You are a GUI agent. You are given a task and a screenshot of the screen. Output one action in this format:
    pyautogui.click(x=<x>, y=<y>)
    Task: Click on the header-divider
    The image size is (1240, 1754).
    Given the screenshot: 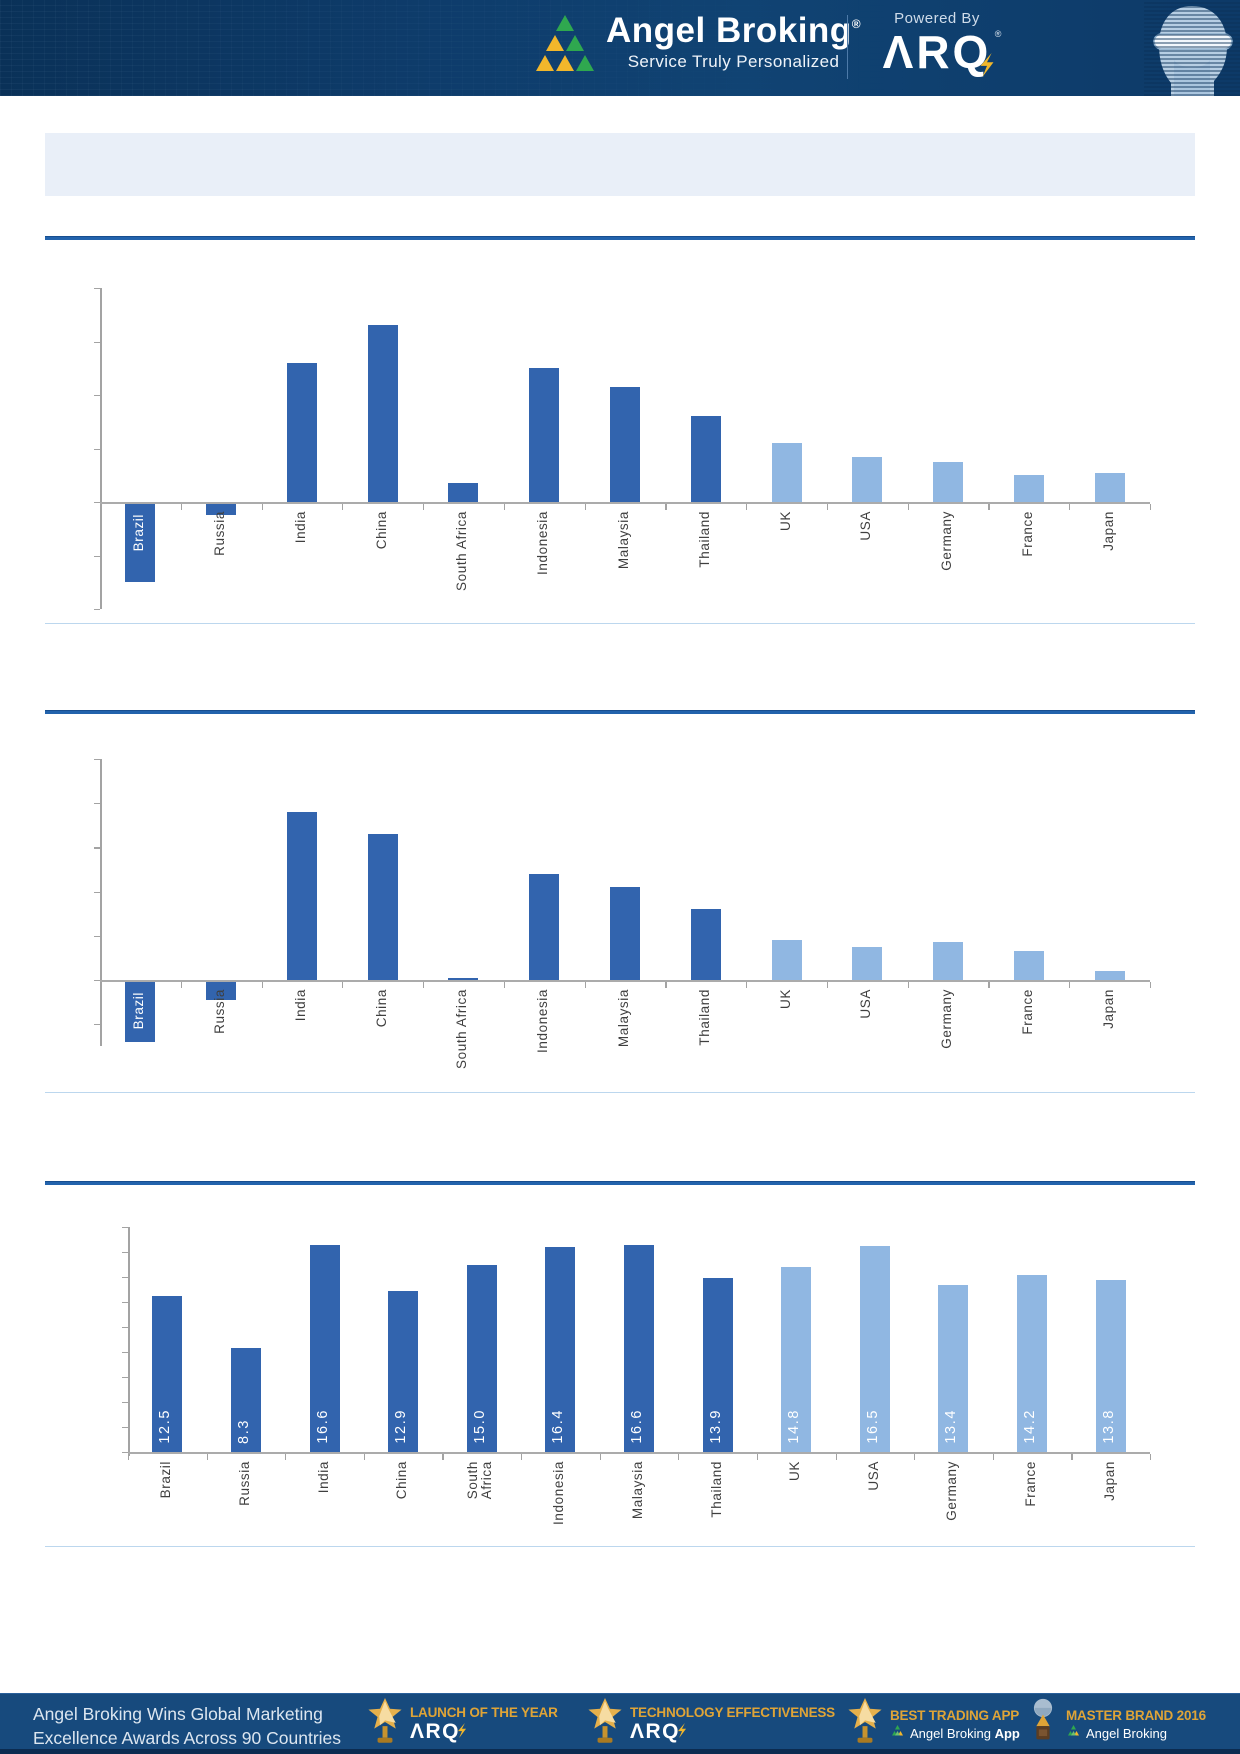 What is the action you would take?
    pyautogui.click(x=847, y=47)
    